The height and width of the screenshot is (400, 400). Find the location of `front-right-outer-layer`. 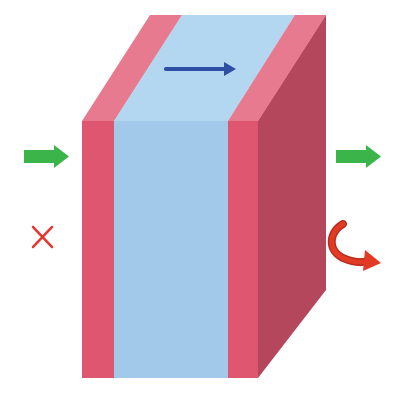

front-right-outer-layer is located at coordinates (243, 249).